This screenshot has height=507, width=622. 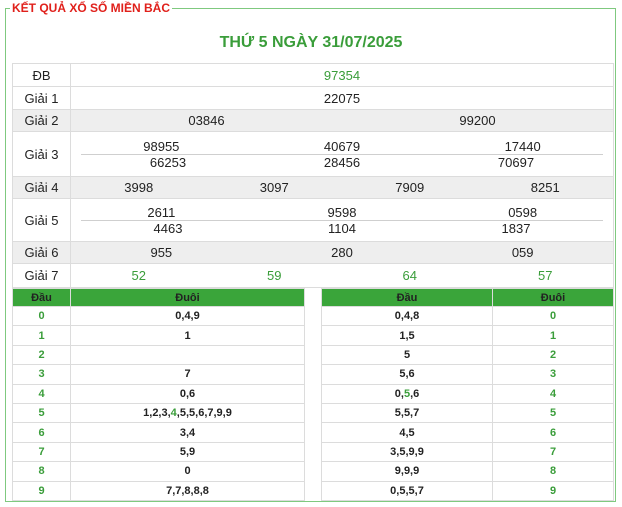 I want to click on prize-number: 059, so click(x=522, y=252).